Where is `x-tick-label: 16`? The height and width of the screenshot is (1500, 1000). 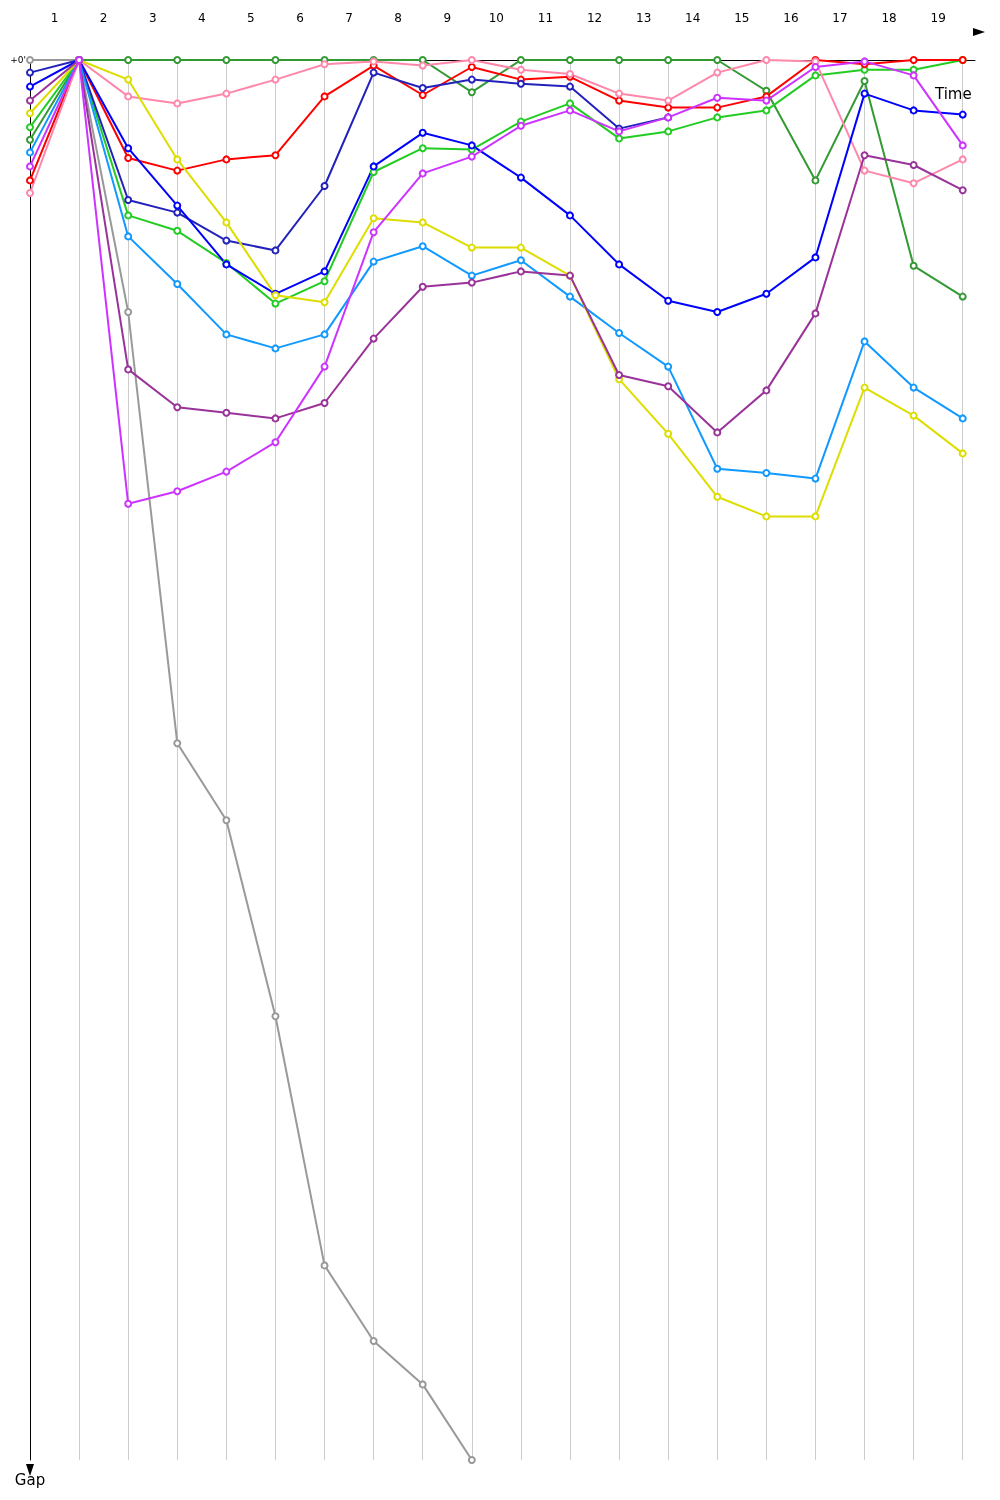
x-tick-label: 16 is located at coordinates (791, 18).